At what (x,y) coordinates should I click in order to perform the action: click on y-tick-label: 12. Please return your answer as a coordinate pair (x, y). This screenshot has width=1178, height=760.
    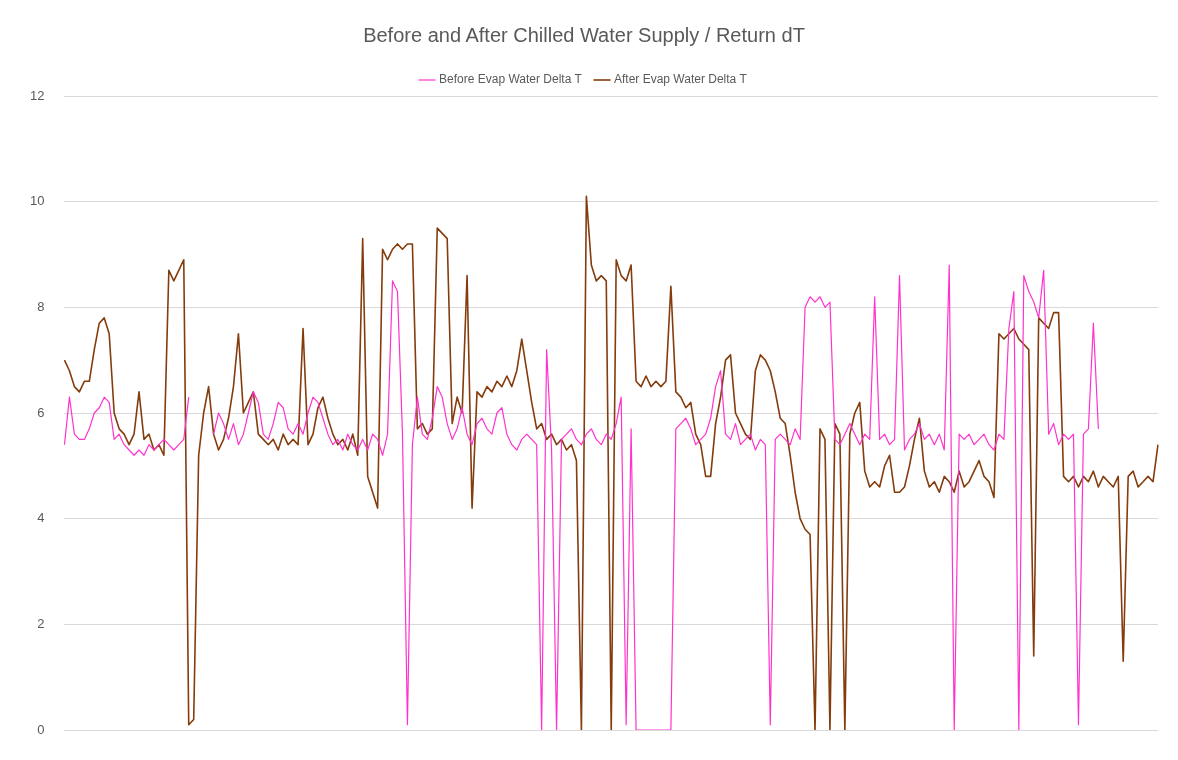
    Looking at the image, I should click on (37, 95).